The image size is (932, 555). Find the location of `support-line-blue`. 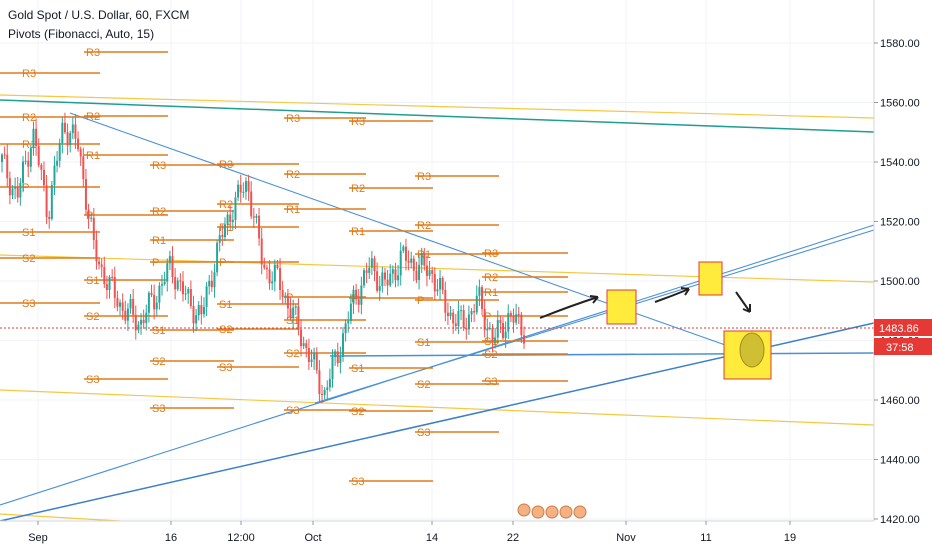

support-line-blue is located at coordinates (602, 354).